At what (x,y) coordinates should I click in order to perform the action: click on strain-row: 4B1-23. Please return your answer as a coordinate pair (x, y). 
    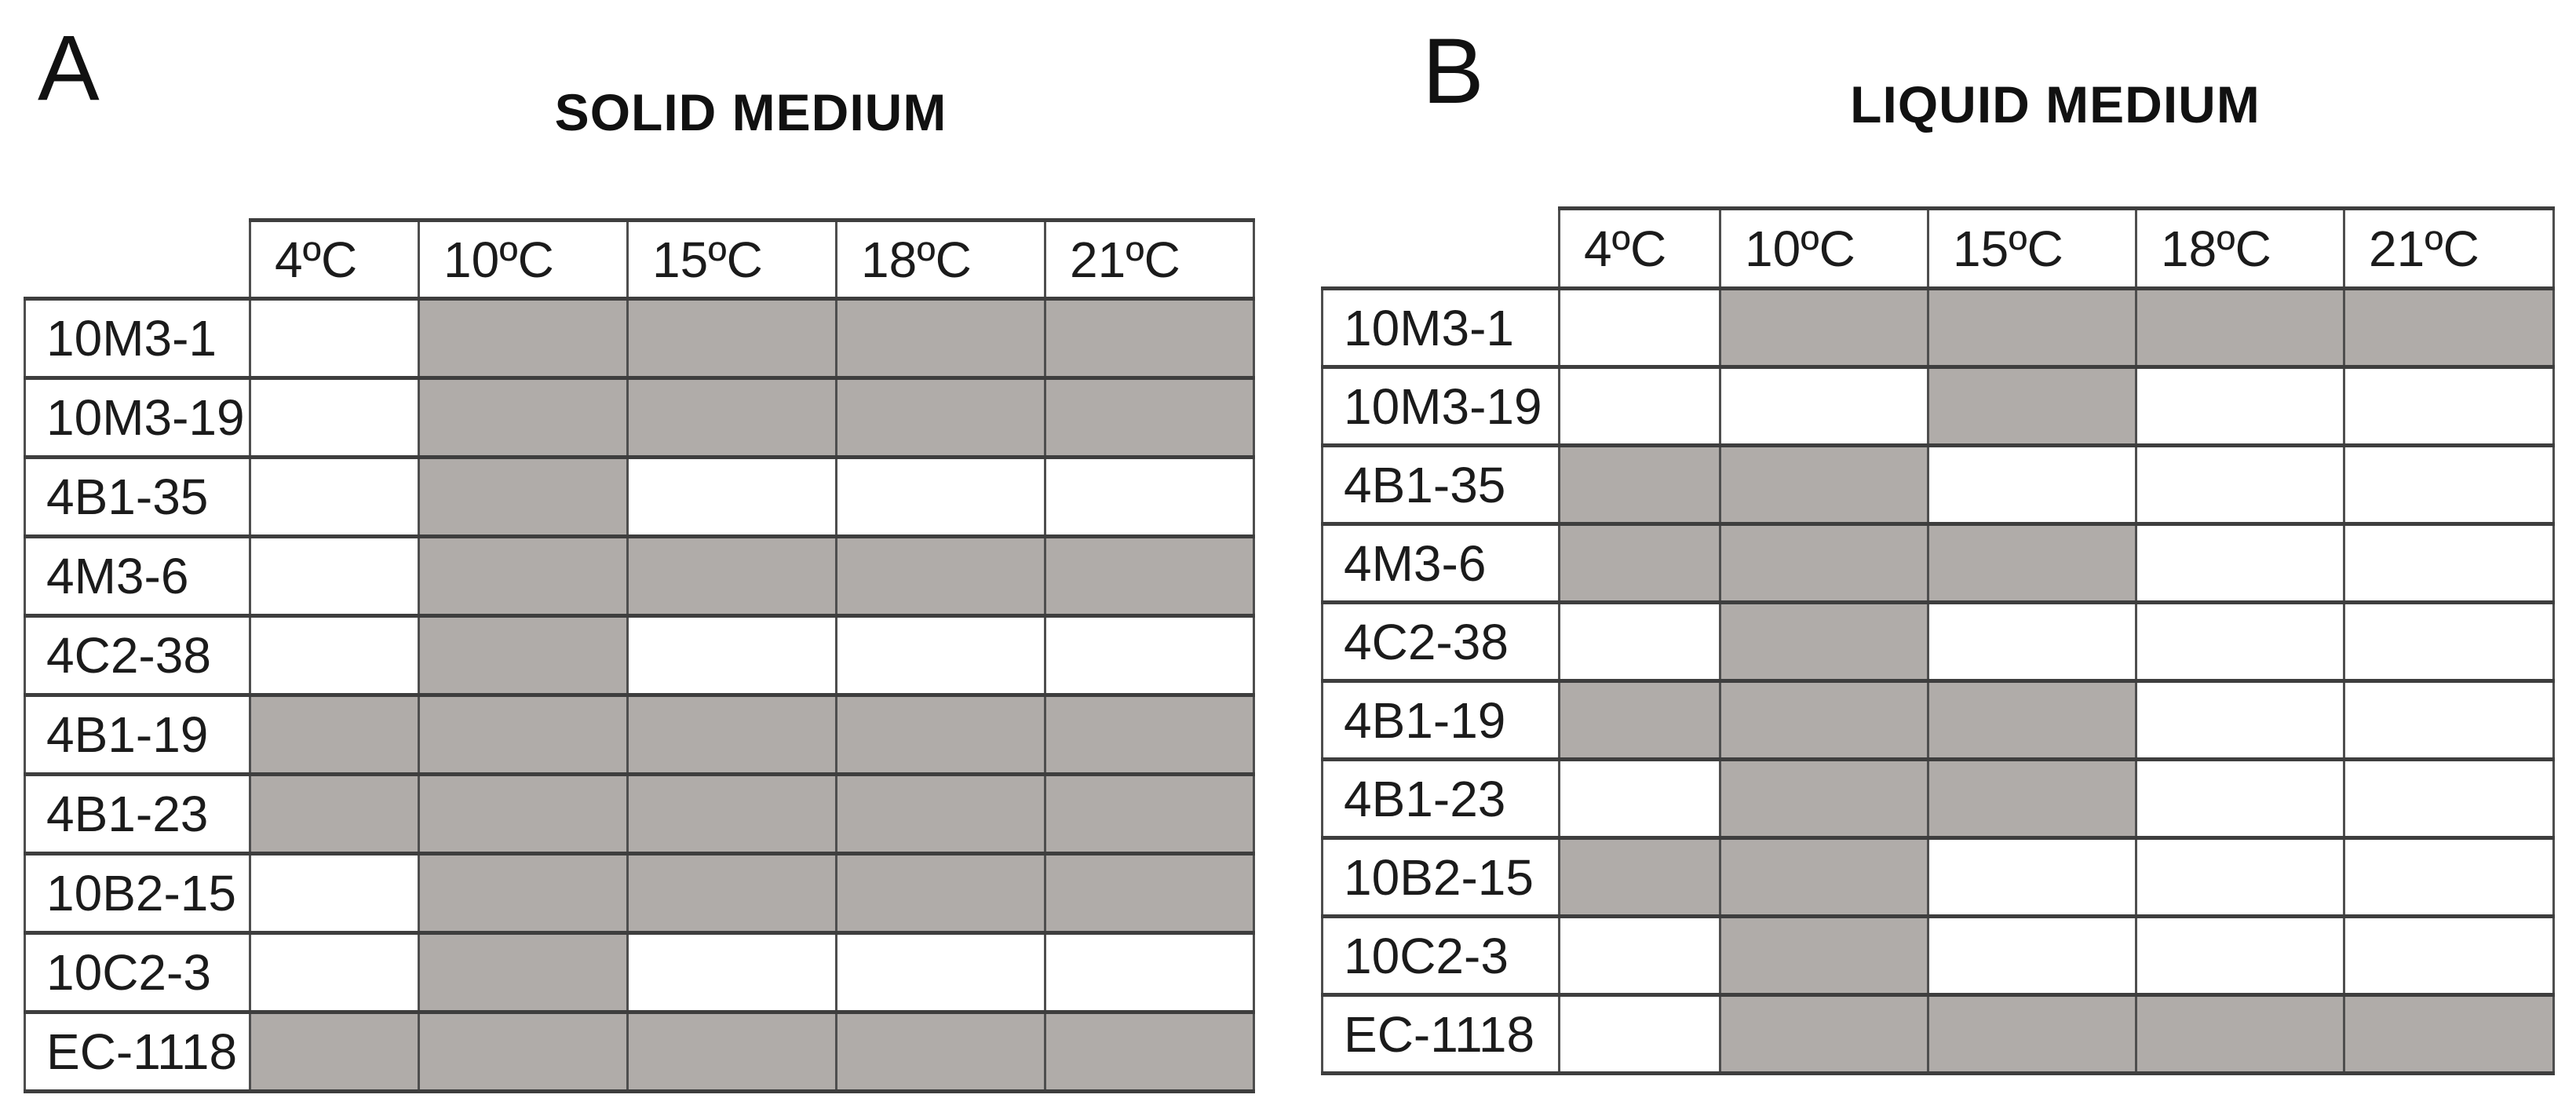
    Looking at the image, I should click on (1938, 798).